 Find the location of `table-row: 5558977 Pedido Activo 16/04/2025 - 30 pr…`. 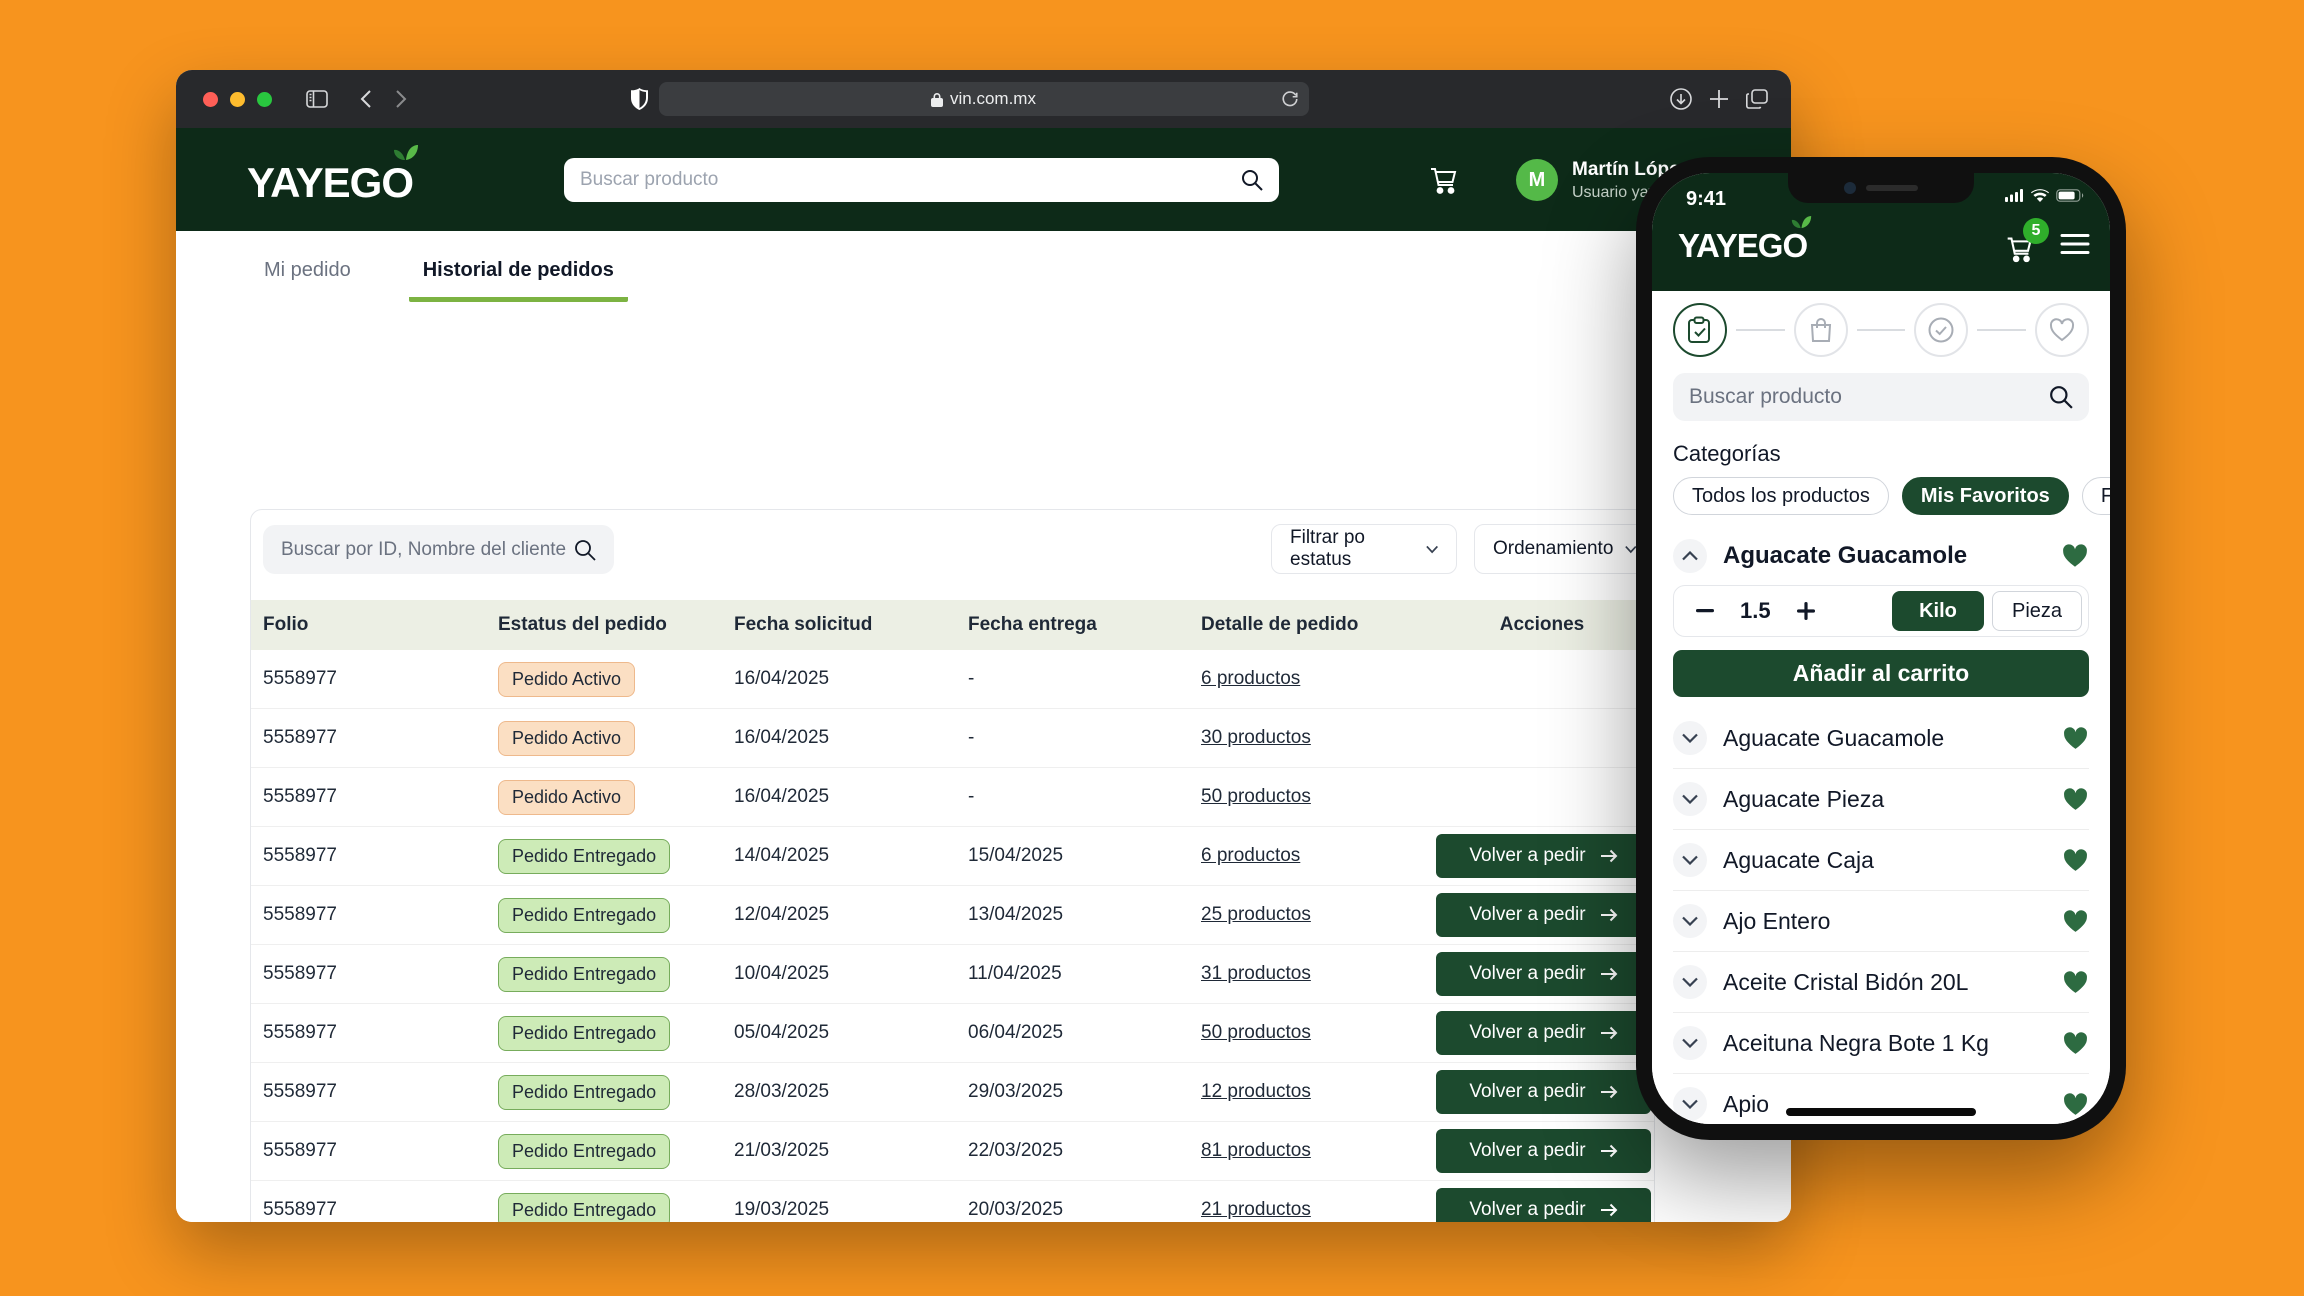

table-row: 5558977 Pedido Activo 16/04/2025 - 30 pr… is located at coordinates (952, 738).